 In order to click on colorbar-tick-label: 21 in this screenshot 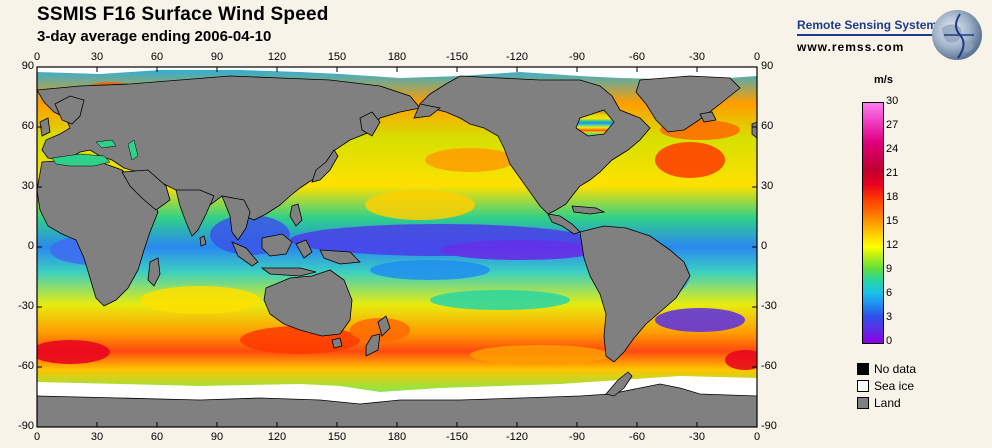, I will do `click(892, 173)`.